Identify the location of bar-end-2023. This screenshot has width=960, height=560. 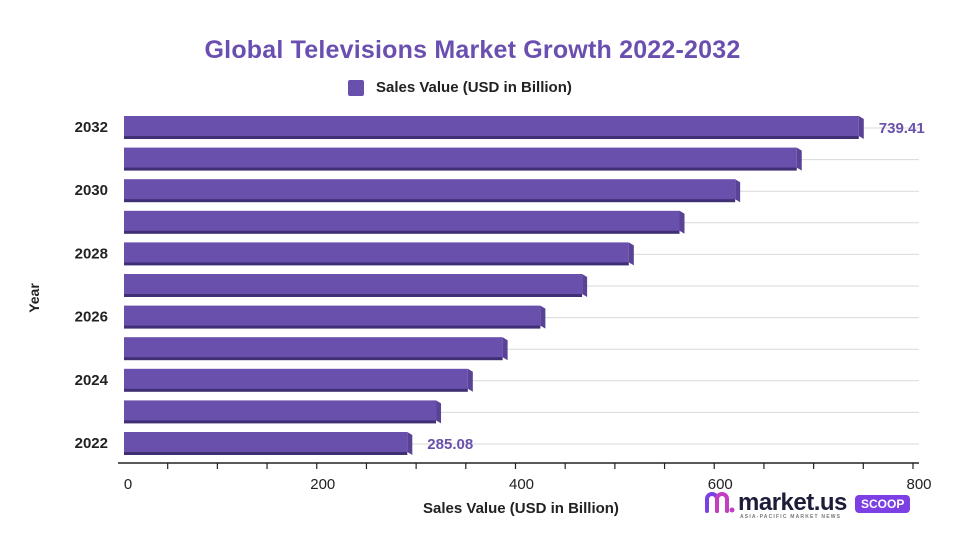
(439, 412).